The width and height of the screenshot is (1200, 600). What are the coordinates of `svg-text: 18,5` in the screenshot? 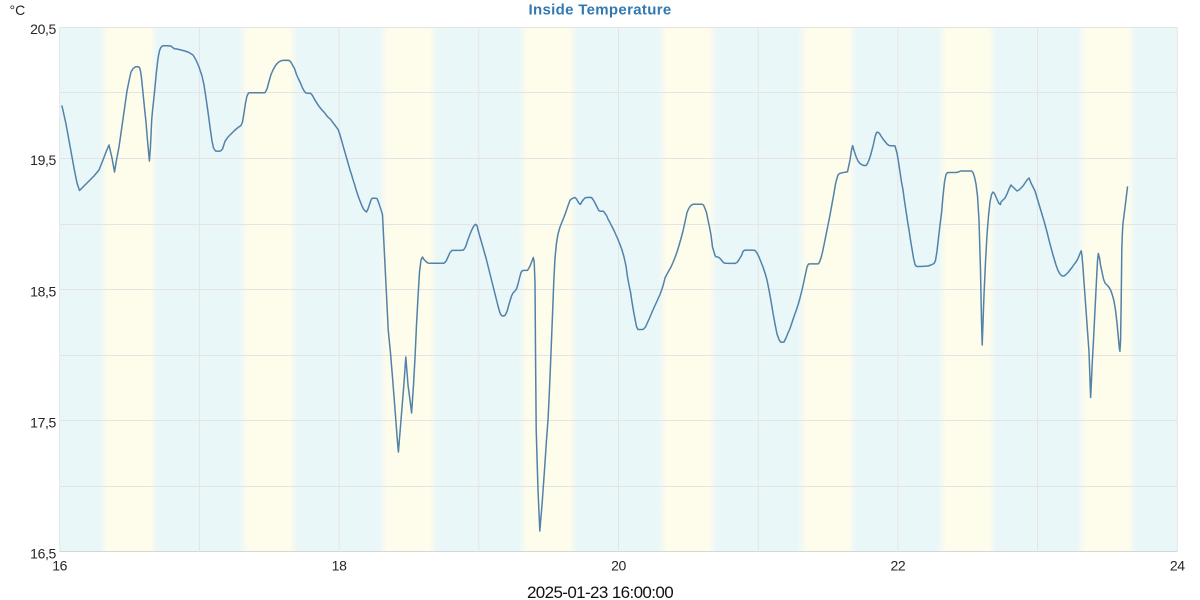 It's located at (43, 291).